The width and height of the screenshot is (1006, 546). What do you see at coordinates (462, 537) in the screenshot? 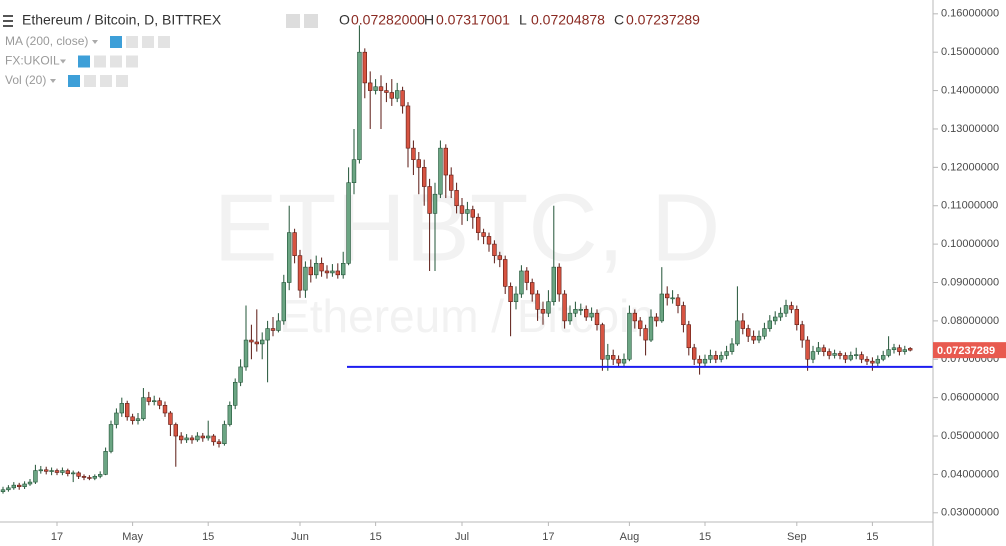
I see `x-tick-label: Jul` at bounding box center [462, 537].